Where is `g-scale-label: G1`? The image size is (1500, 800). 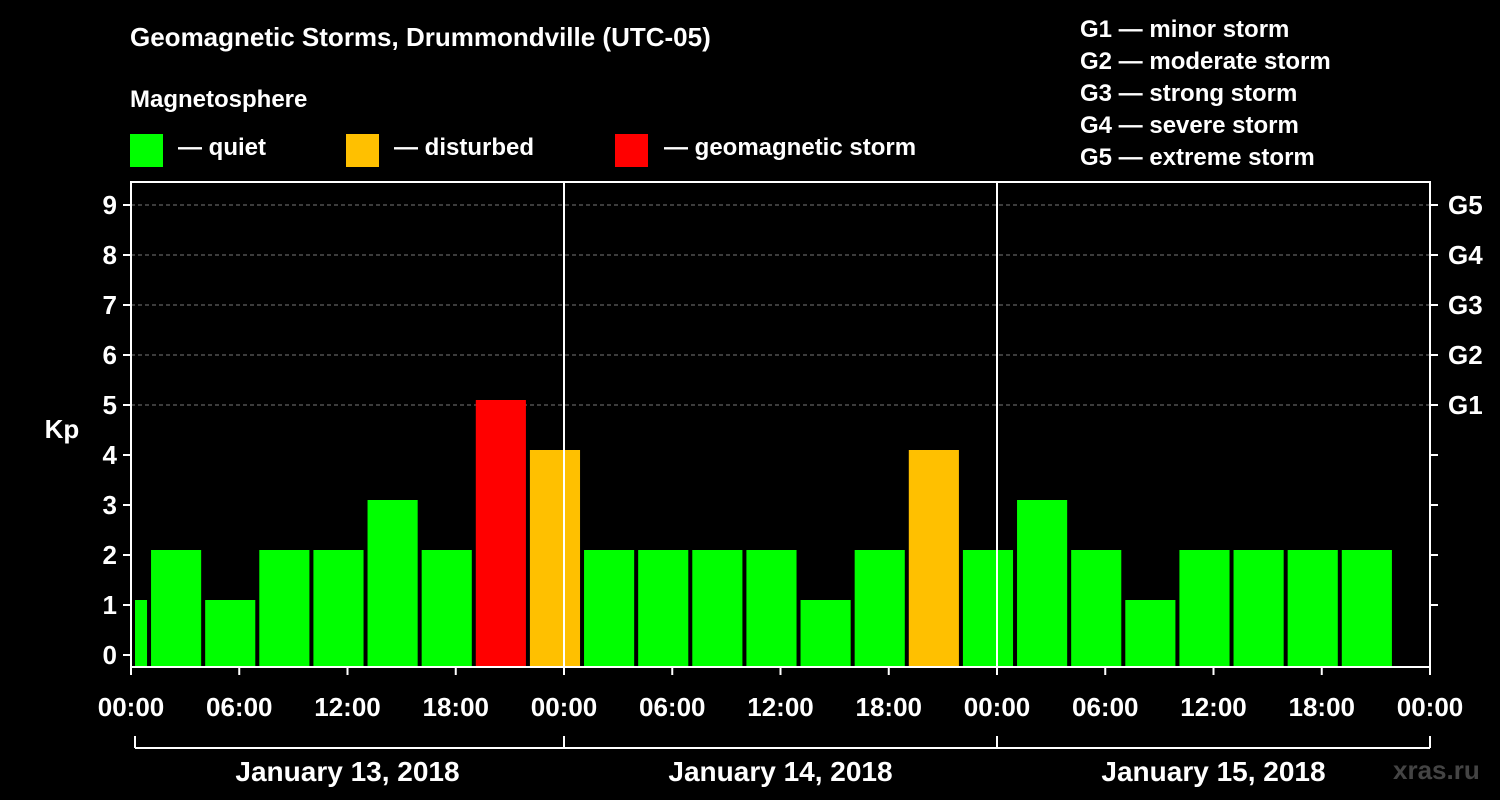
g-scale-label: G1 is located at coordinates (1465, 405).